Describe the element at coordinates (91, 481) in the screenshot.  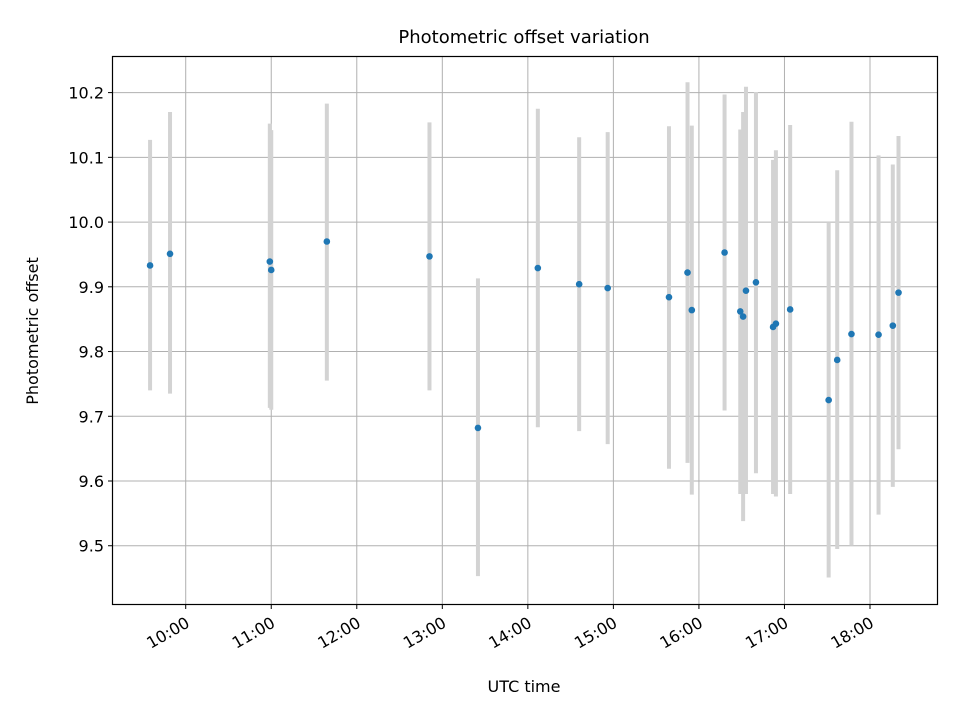
I see `y-tick-label: 9.6` at that location.